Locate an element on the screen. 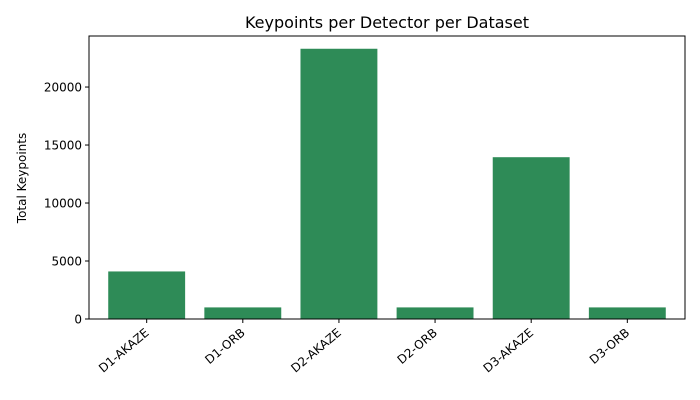 The width and height of the screenshot is (700, 400). x-tick-label: D2-AKAZE is located at coordinates (316, 351).